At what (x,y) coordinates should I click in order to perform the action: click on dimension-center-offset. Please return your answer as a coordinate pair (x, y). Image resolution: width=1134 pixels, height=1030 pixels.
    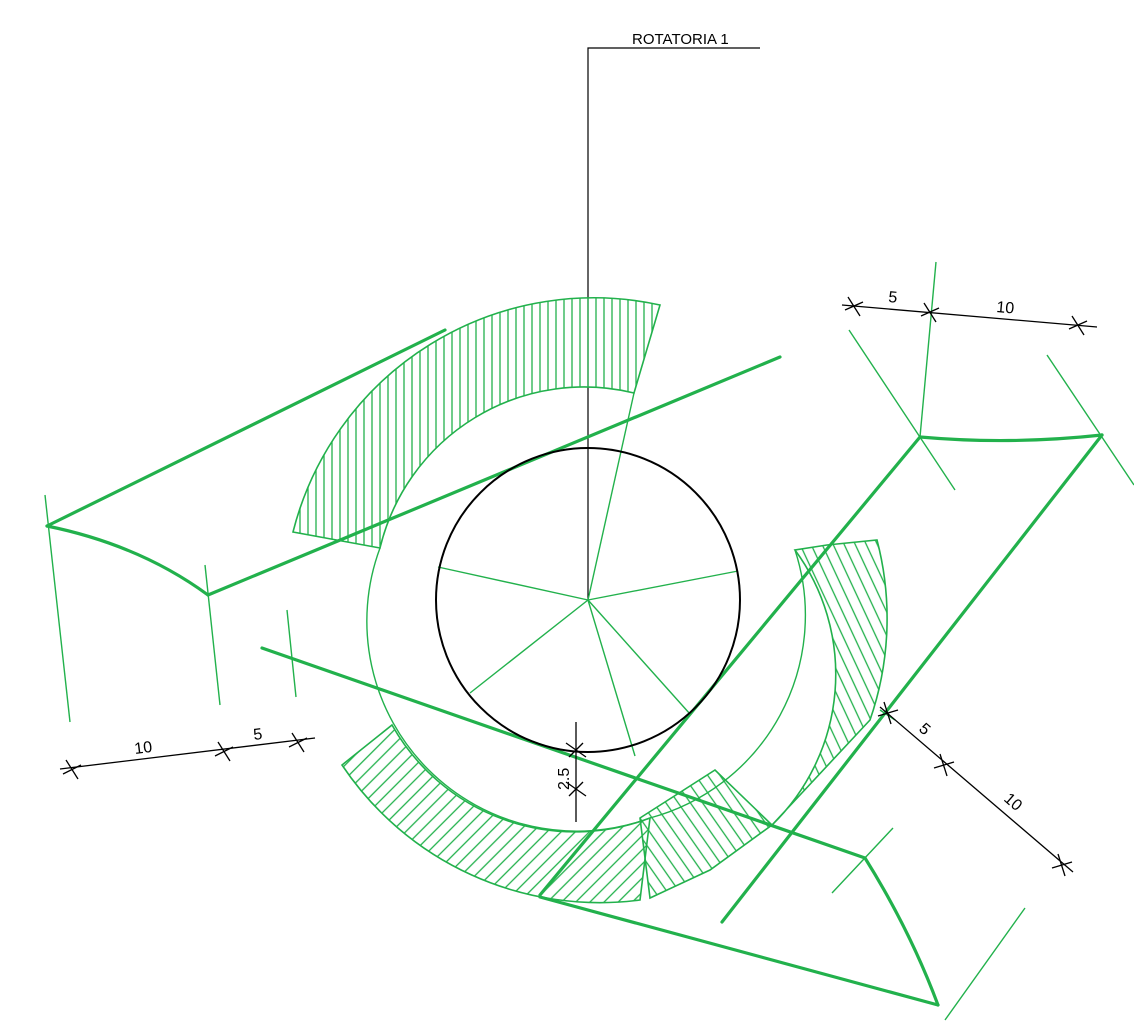
    Looking at the image, I should click on (576, 772).